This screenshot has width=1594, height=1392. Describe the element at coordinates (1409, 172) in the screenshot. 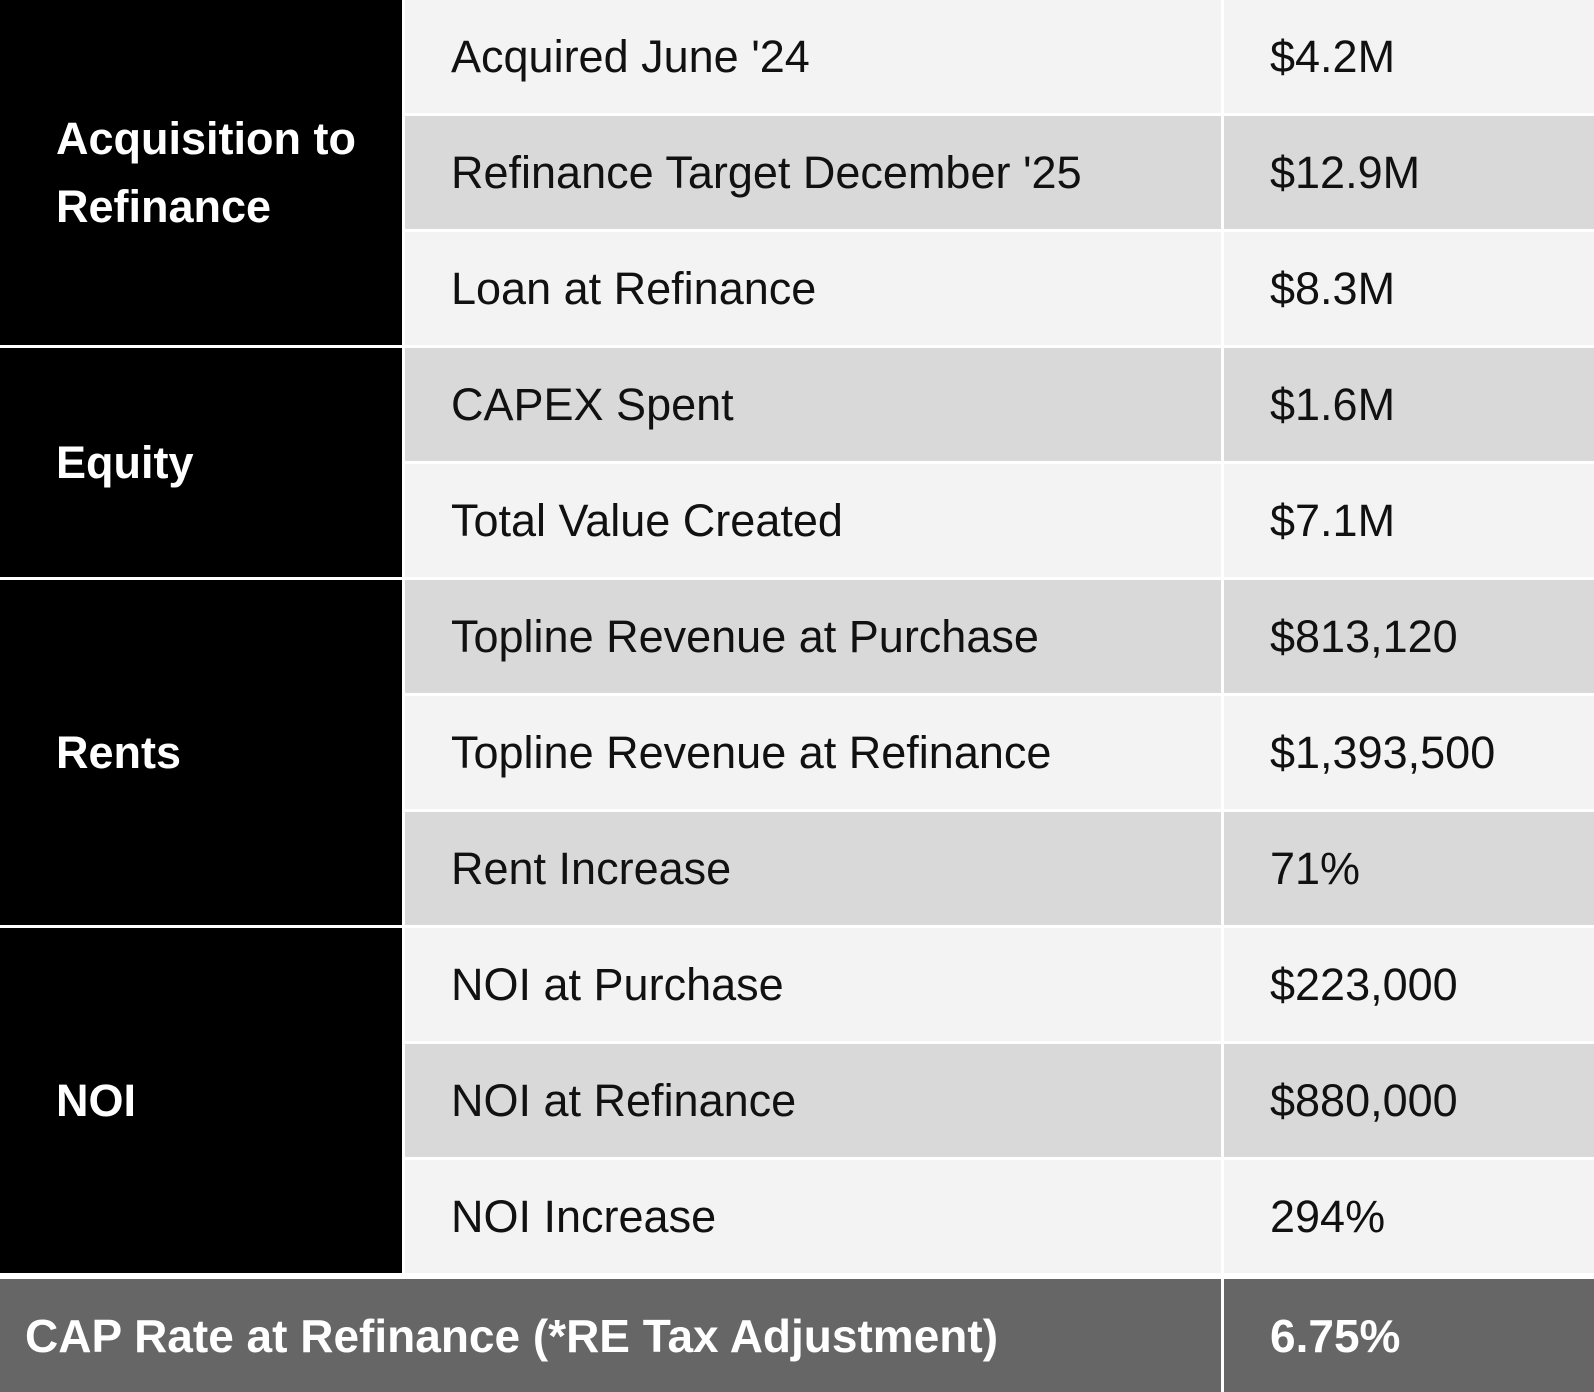

I see `row-value: $12.9M` at that location.